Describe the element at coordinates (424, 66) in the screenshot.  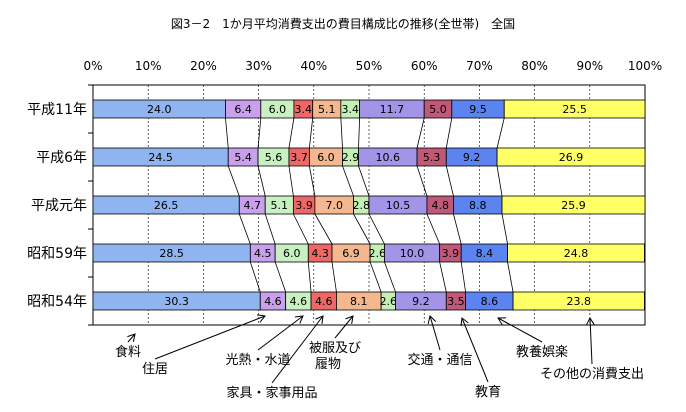
I see `x-tick-label: 60%` at that location.